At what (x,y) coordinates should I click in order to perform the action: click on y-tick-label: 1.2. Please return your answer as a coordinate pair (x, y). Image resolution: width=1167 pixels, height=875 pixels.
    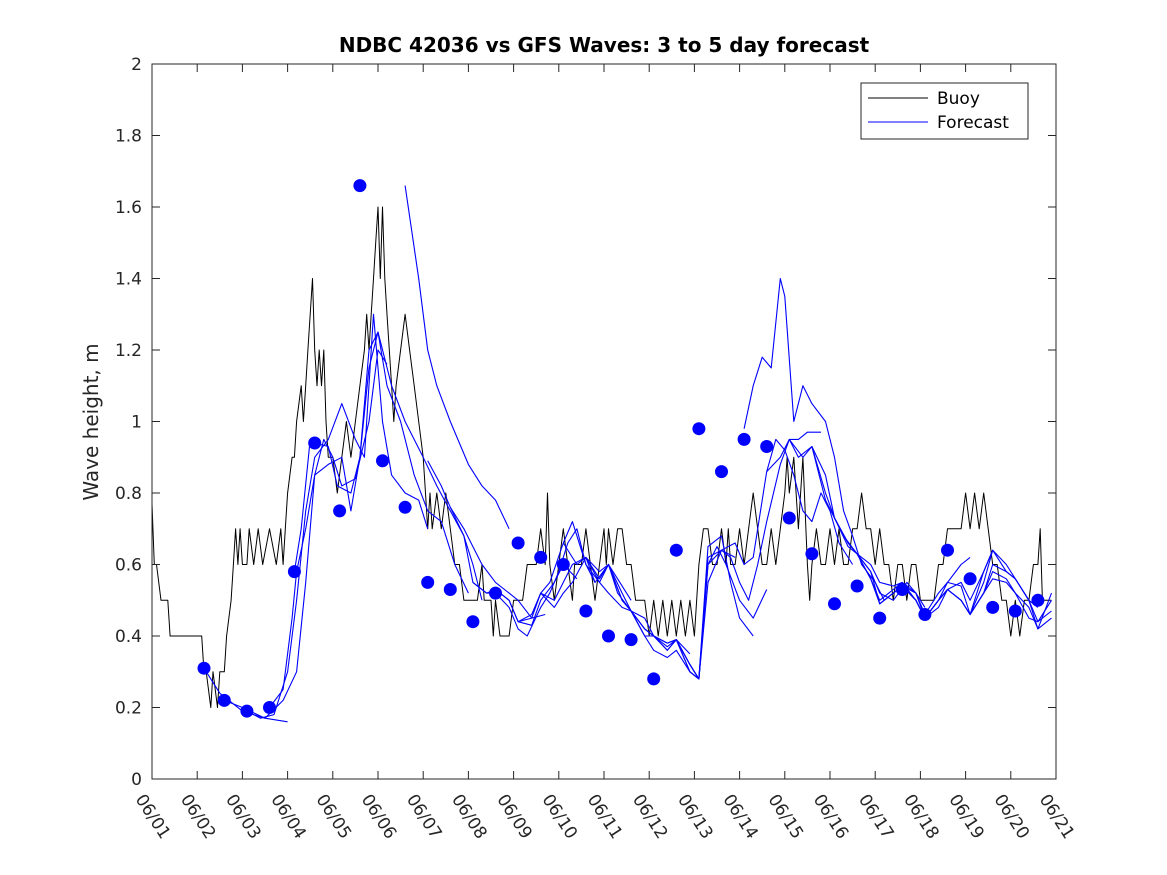
    Looking at the image, I should click on (128, 351).